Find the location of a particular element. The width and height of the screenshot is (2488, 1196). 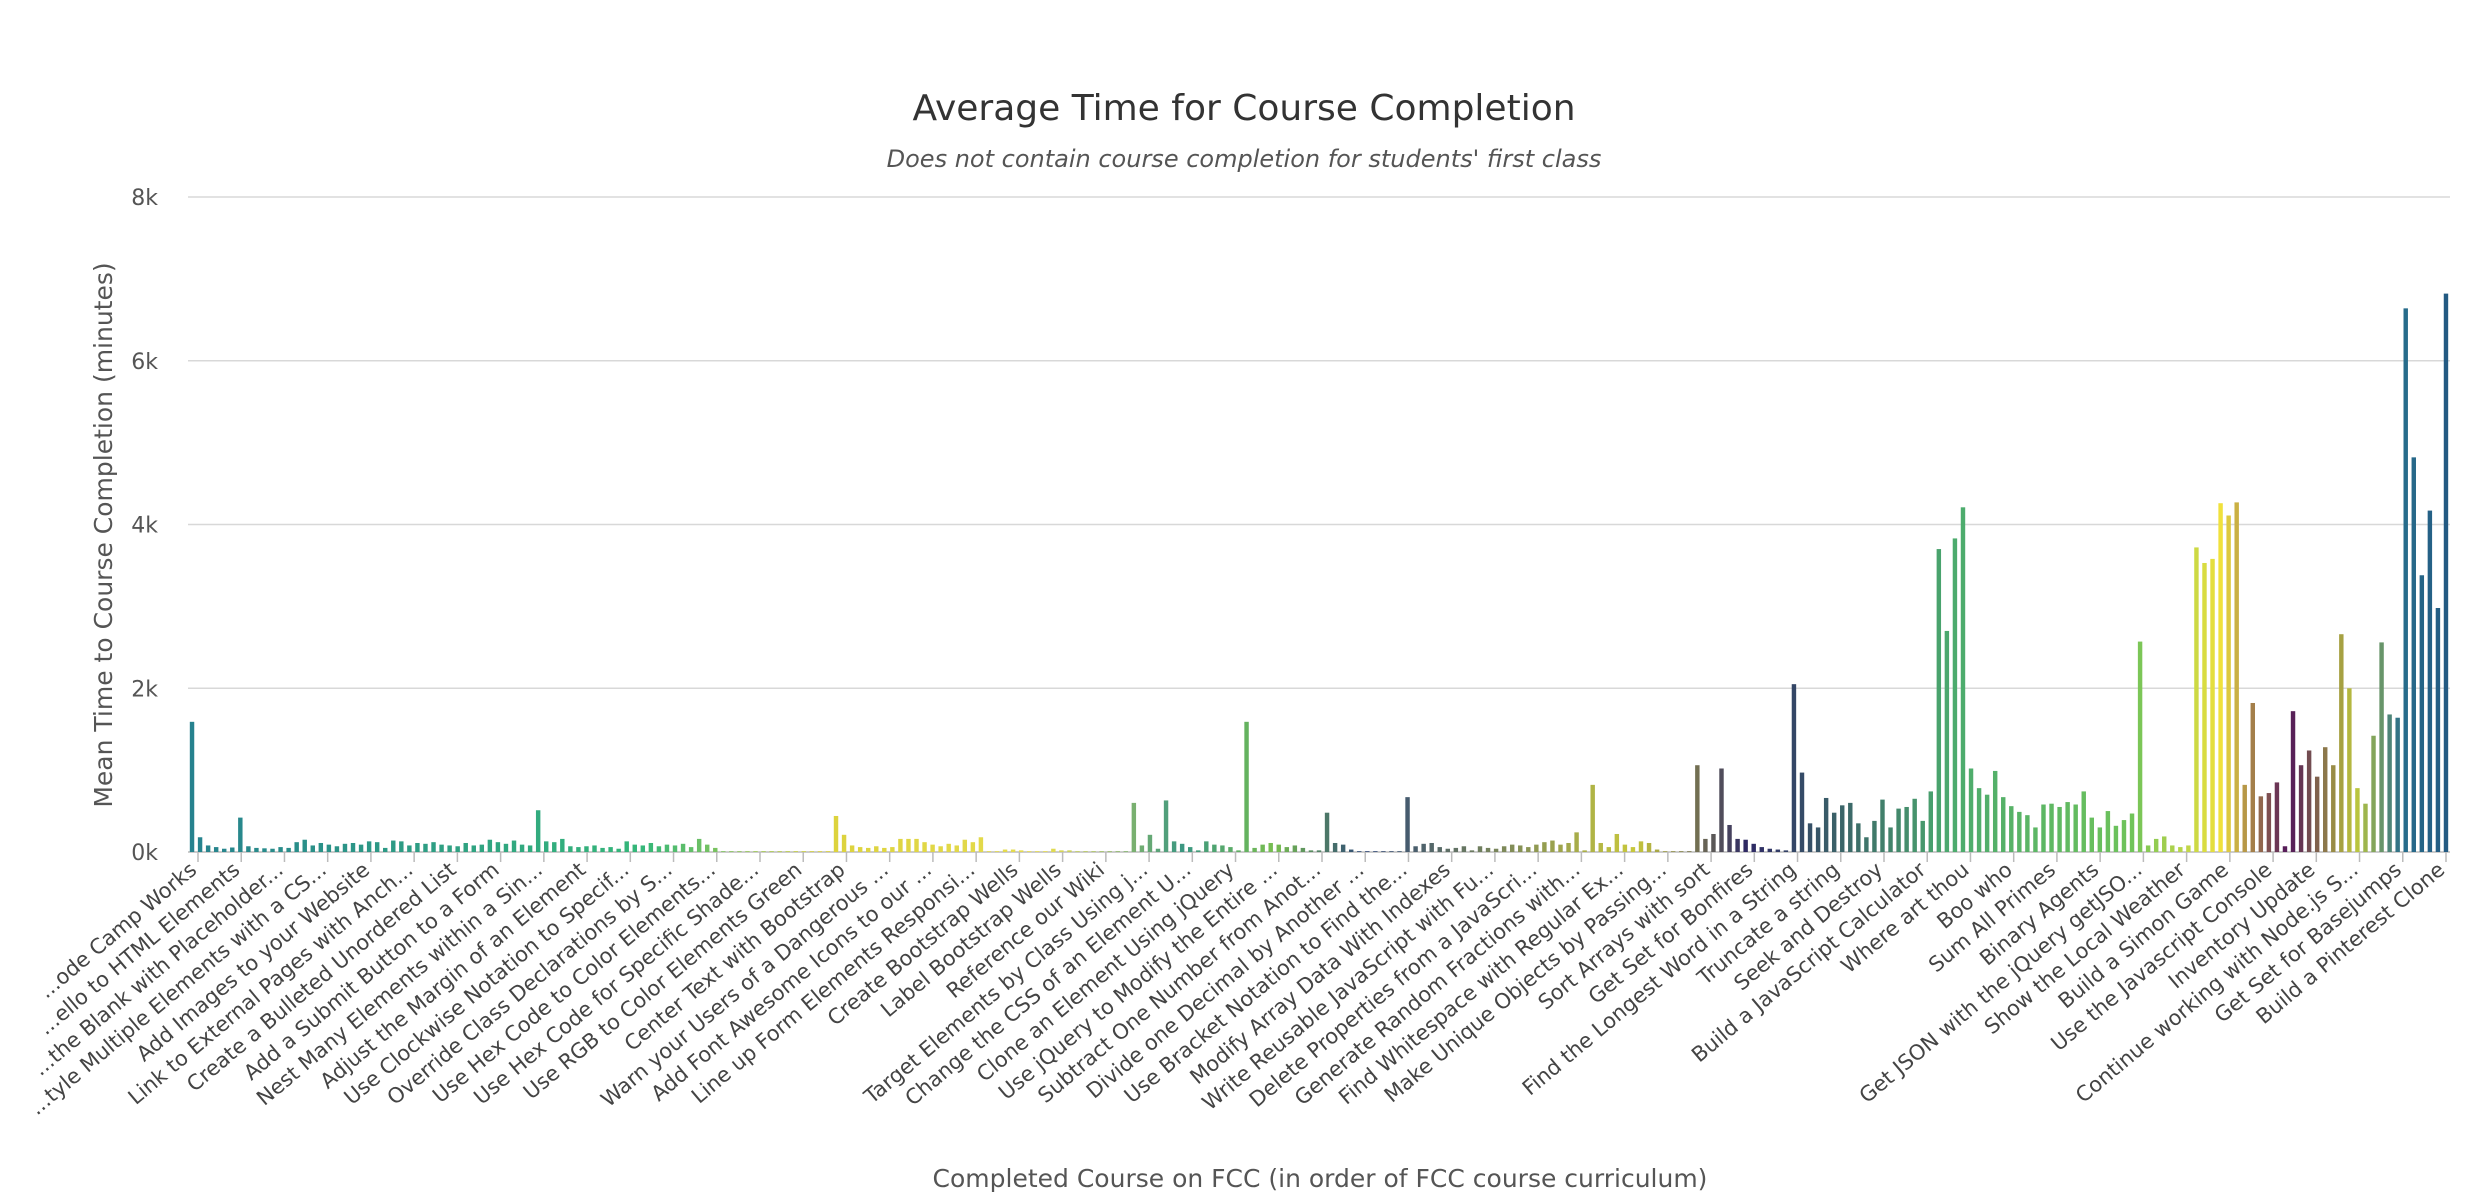

y-tick-label: 6k is located at coordinates (144, 362).